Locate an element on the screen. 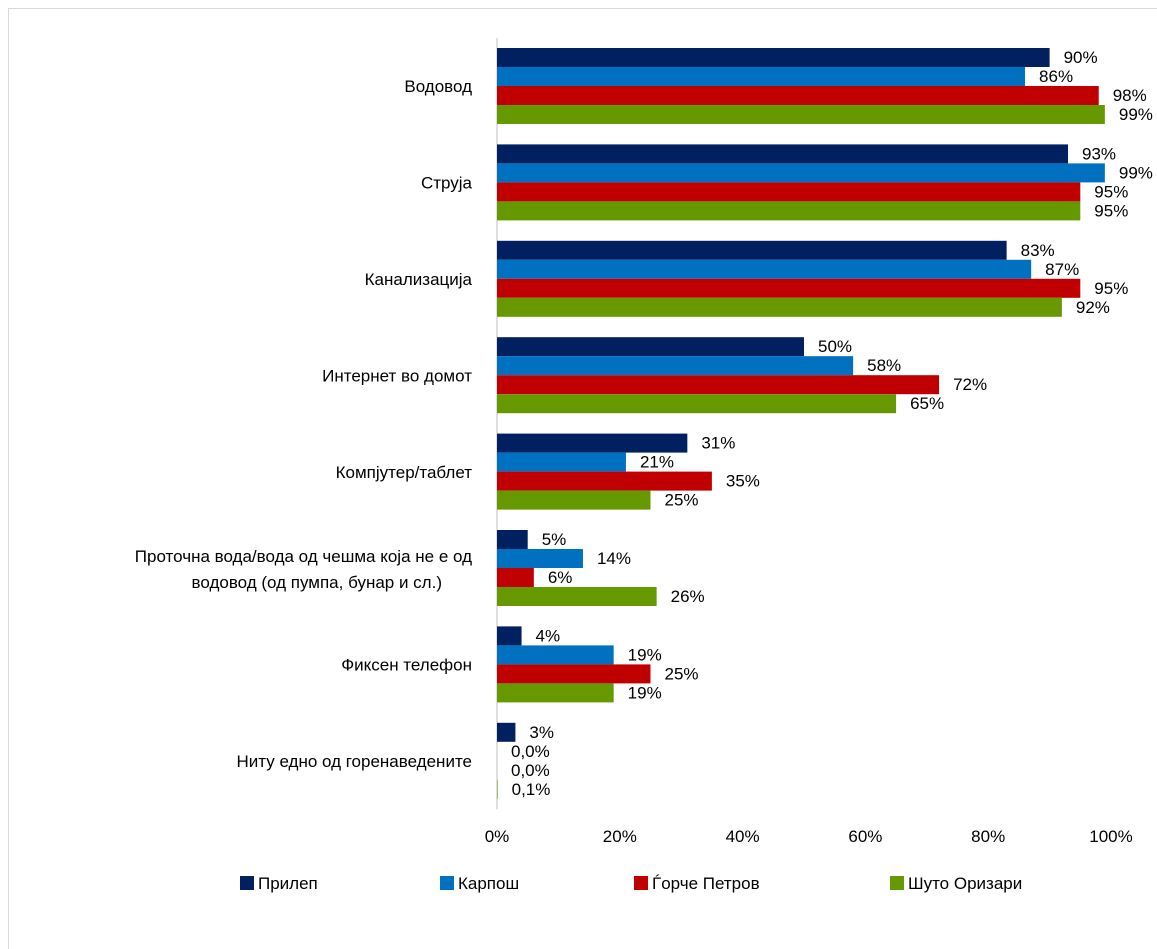  category-label-line: водовод (од пумпа, бунар и сл.) is located at coordinates (317, 582).